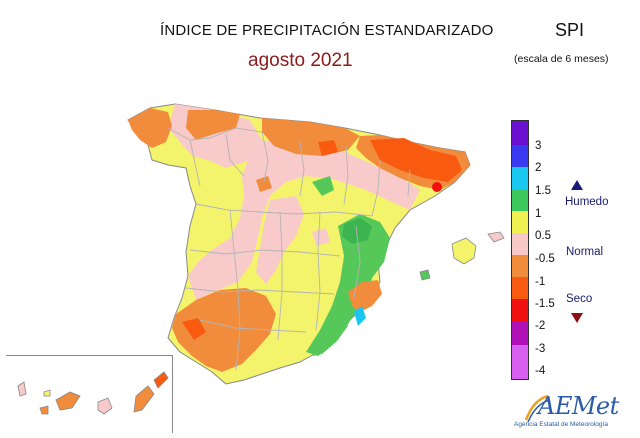  I want to click on legend-label-m1: -1, so click(540, 282).